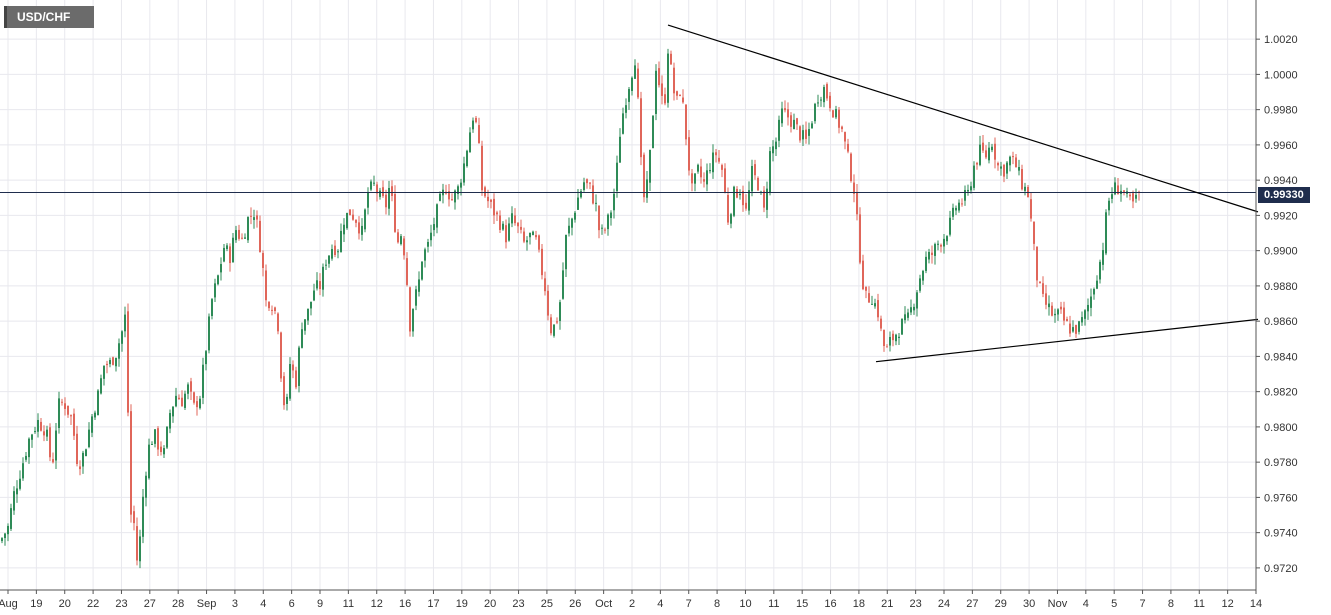  What do you see at coordinates (745, 604) in the screenshot?
I see `x-tick-label: 10` at bounding box center [745, 604].